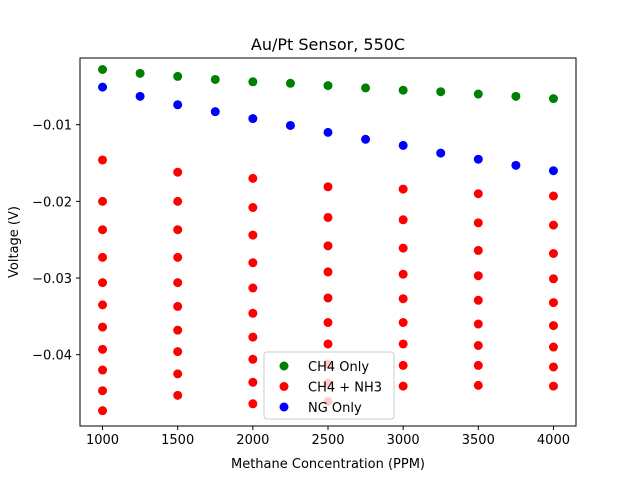  Describe the element at coordinates (335, 408) in the screenshot. I see `legend-label: NG Only` at that location.